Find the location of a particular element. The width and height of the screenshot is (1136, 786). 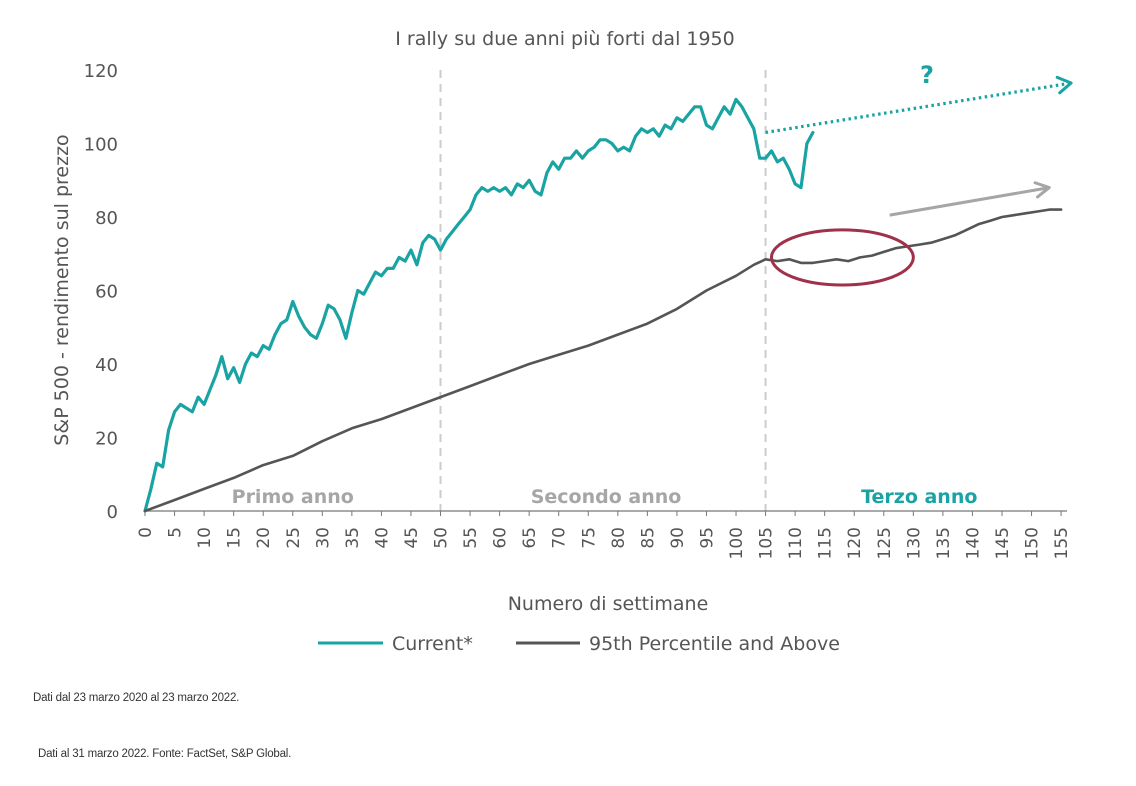

chart-title: I rally su due anni più forti dal 1950 is located at coordinates (565, 39).